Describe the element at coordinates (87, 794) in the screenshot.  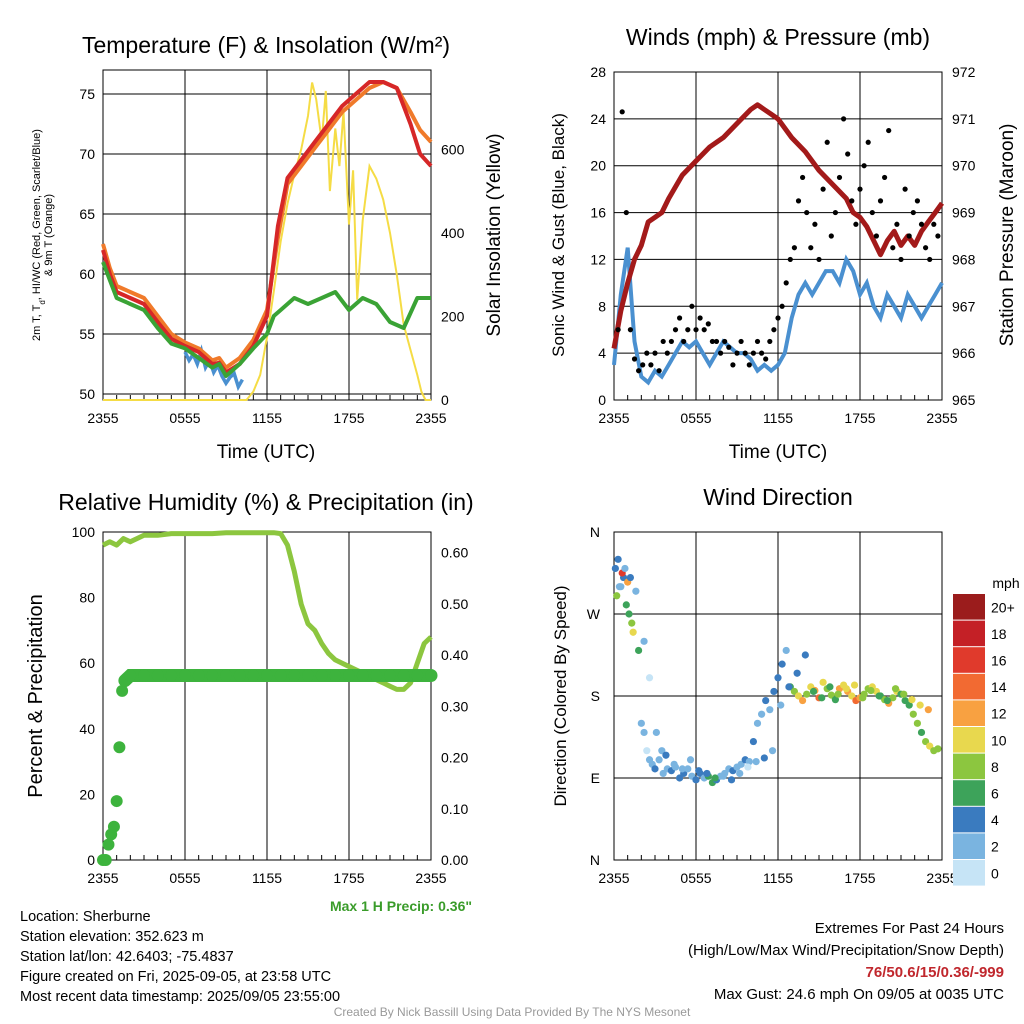
I see `rh-ytick-label: 20` at that location.